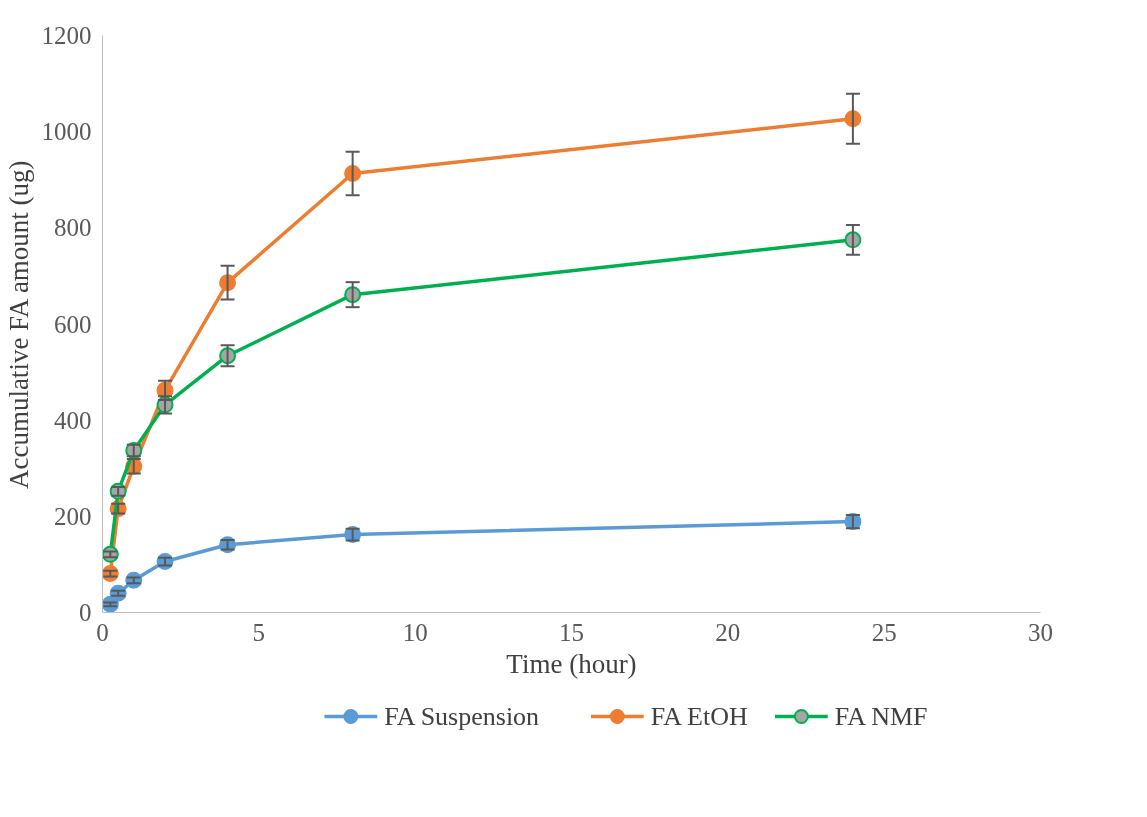 Image resolution: width=1147 pixels, height=817 pixels. I want to click on x-tick-label: 30, so click(1040, 632).